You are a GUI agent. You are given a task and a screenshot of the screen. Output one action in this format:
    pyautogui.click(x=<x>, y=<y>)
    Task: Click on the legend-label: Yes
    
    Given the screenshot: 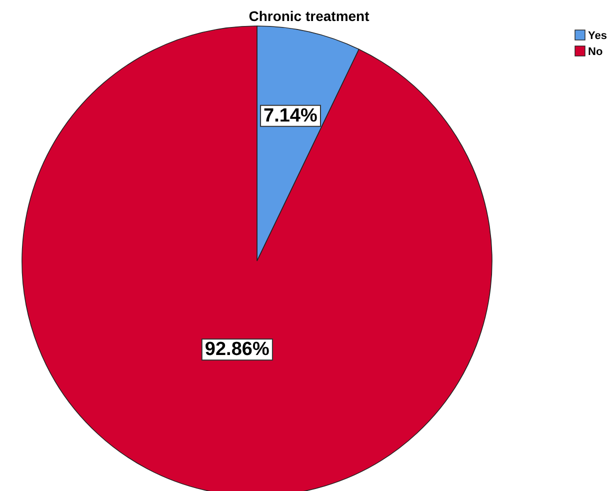 What is the action you would take?
    pyautogui.click(x=597, y=36)
    